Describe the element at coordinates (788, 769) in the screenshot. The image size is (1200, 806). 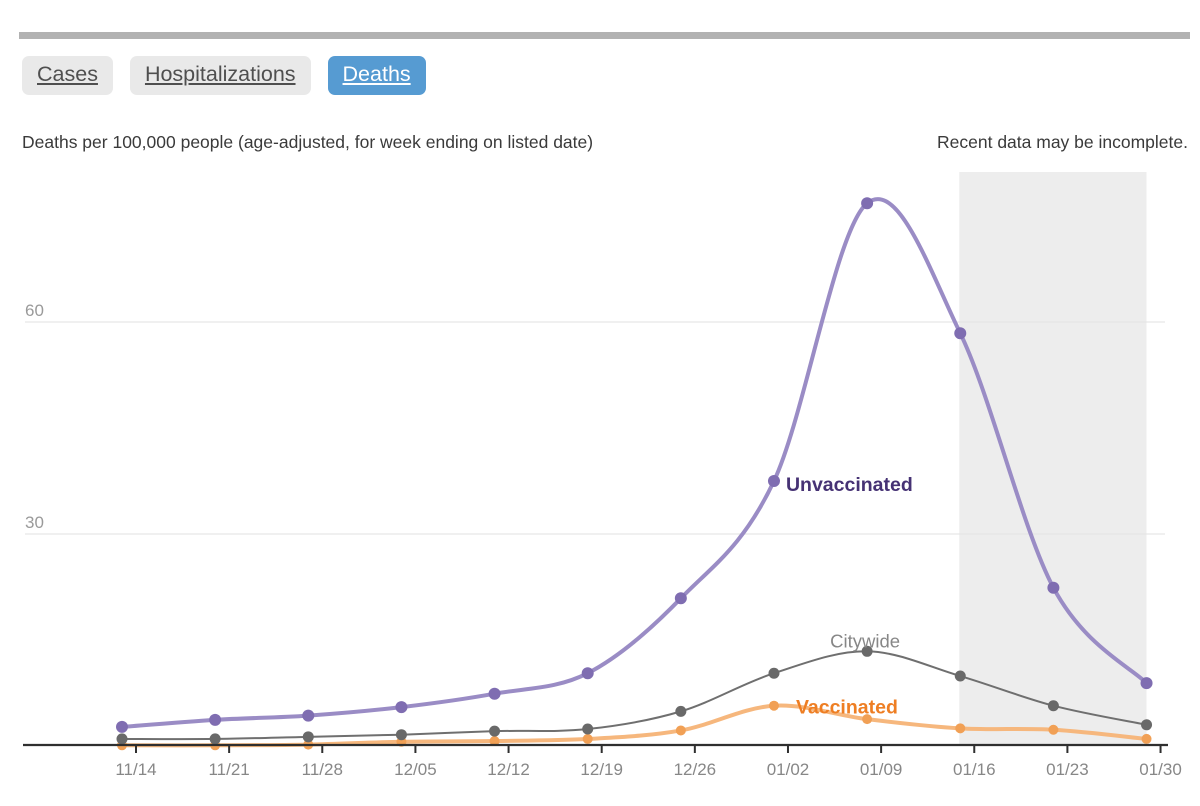
I see `x-tick-label: 01/02` at that location.